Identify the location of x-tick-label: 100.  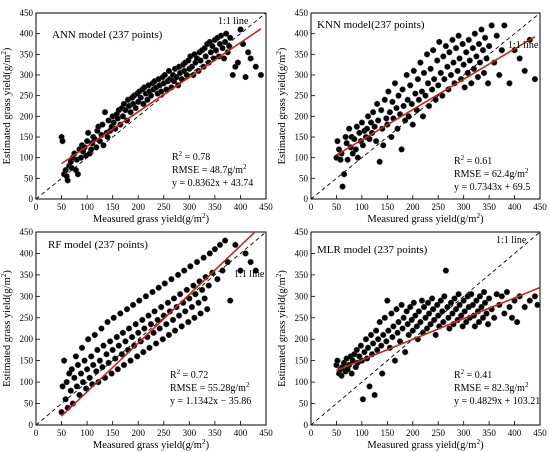
(87, 433).